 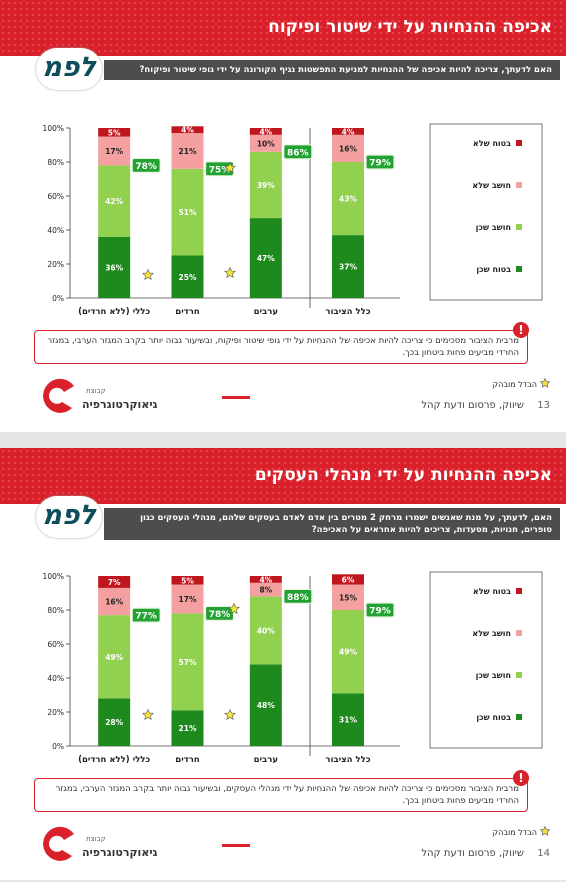 I want to click on swoosh, so click(x=58, y=395).